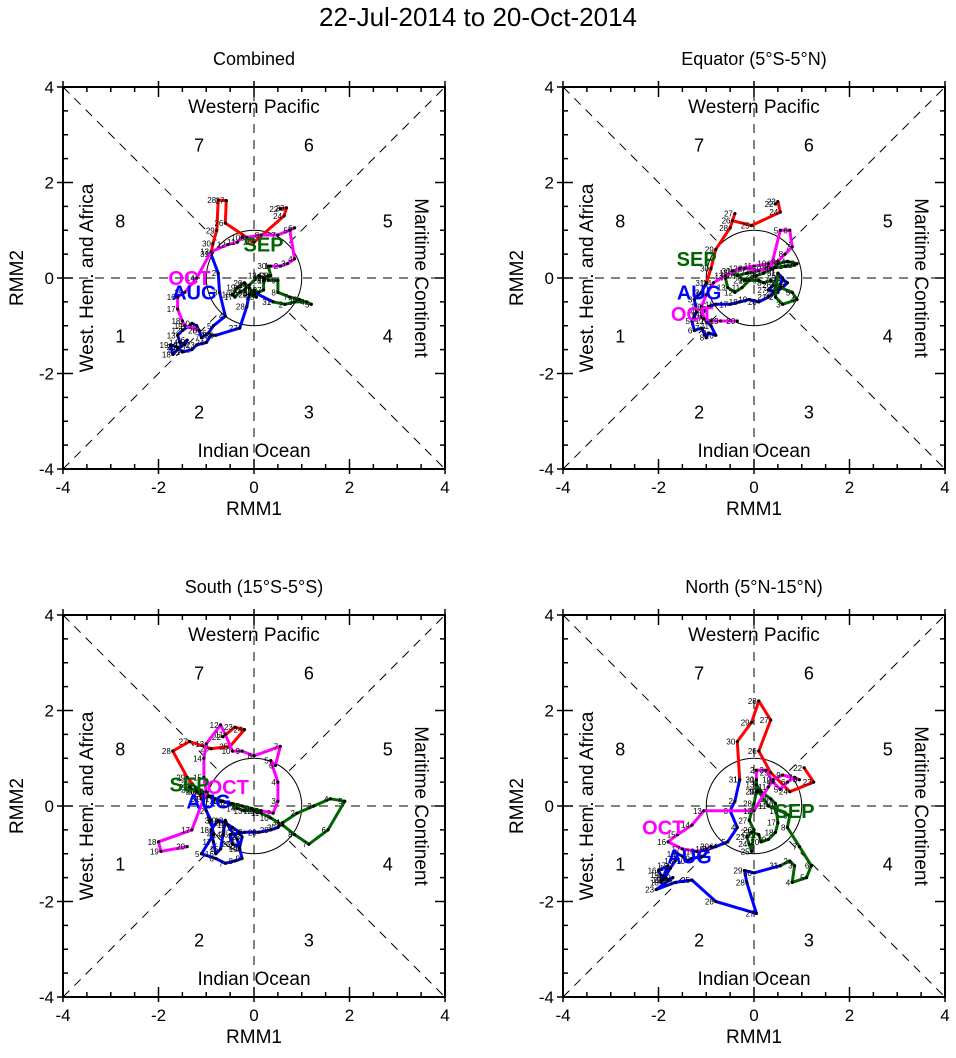  I want to click on phase-label-8: 8, so click(120, 750).